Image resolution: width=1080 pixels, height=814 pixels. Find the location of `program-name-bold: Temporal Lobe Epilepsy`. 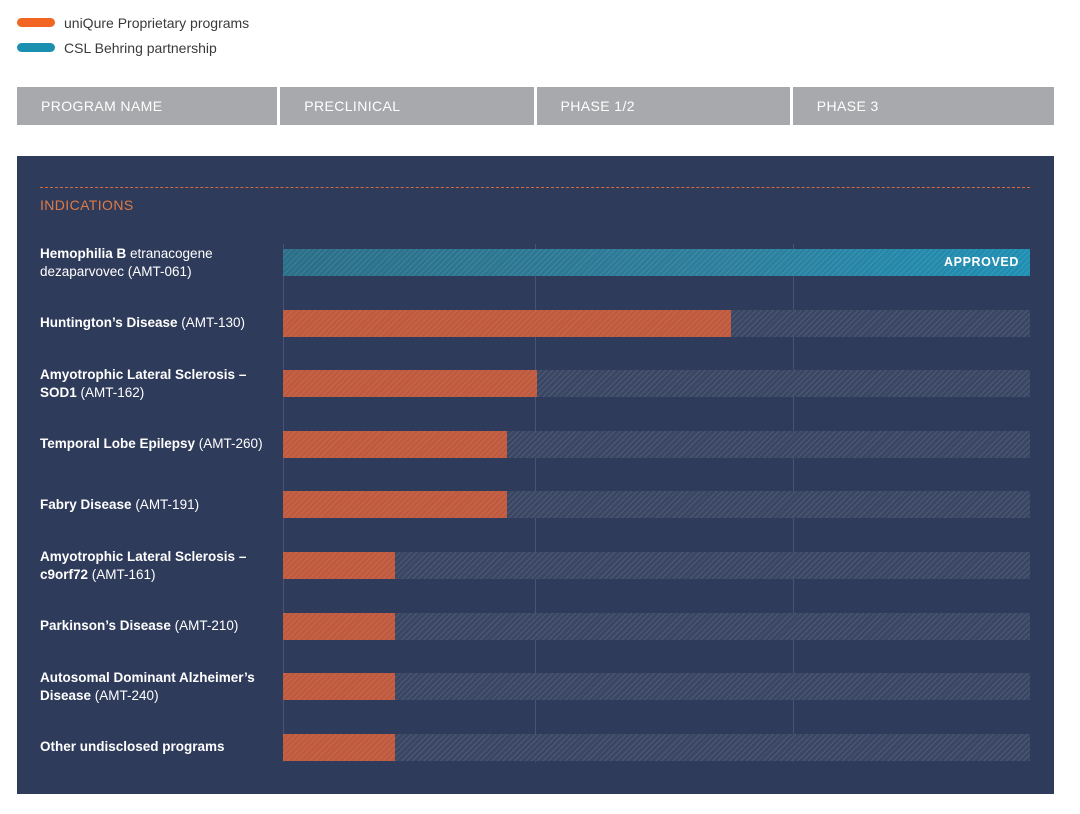

program-name-bold: Temporal Lobe Epilepsy is located at coordinates (118, 444).